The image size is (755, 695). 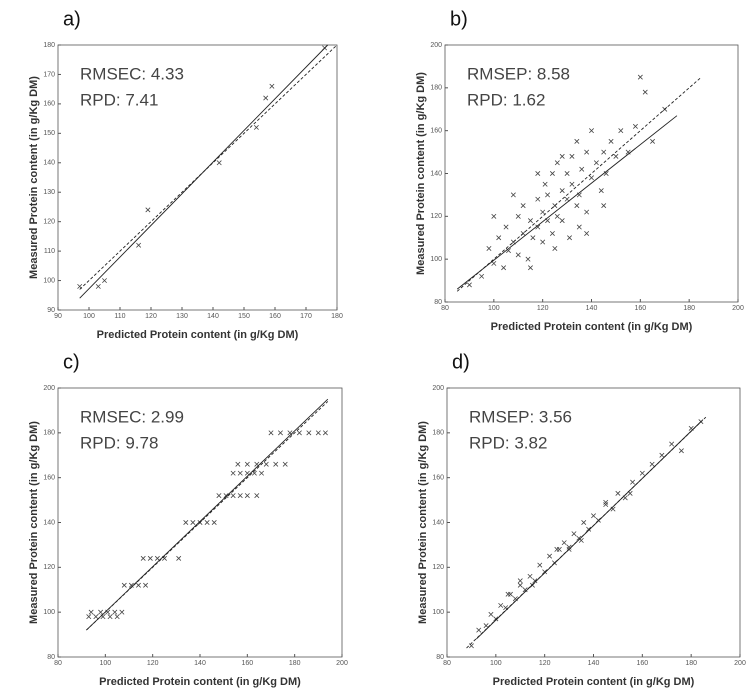 I want to click on fit-line, so click(x=204, y=171).